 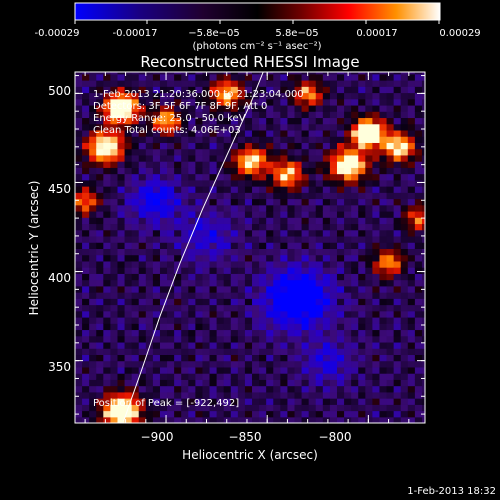 What do you see at coordinates (459, 33) in the screenshot?
I see `colorbar-tick-label: 0.00029` at bounding box center [459, 33].